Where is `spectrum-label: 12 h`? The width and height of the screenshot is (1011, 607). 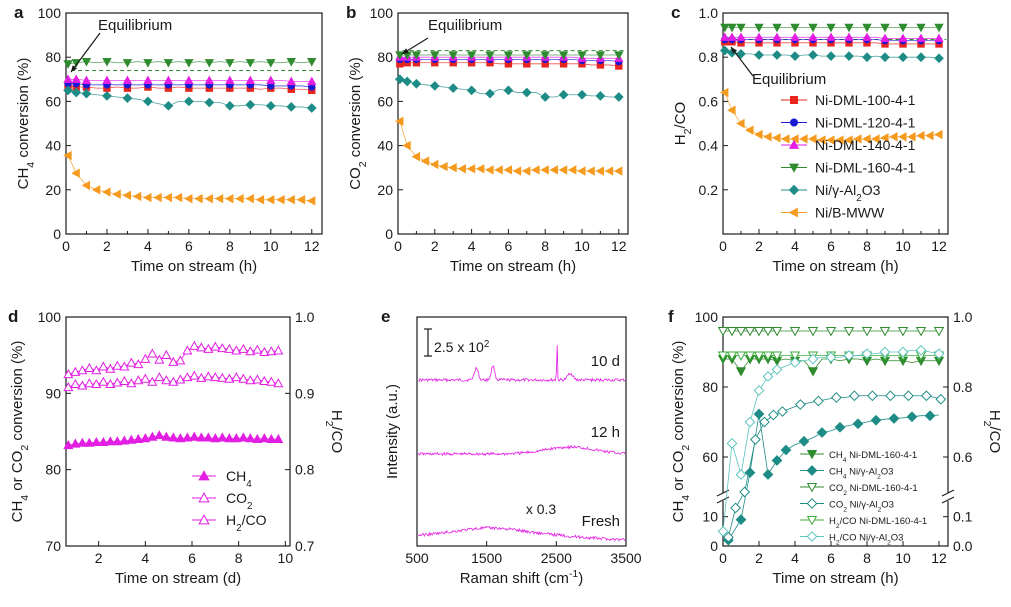
spectrum-label: 12 h is located at coordinates (605, 432).